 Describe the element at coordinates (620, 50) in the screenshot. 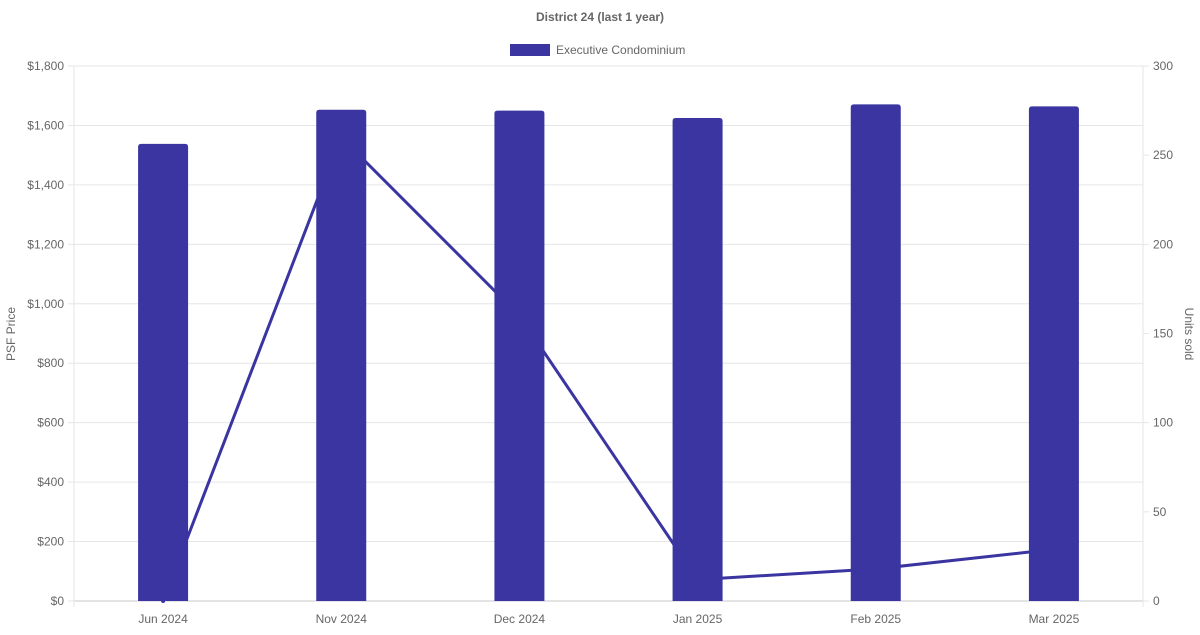

I see `legend-label: Executive Condominium` at that location.